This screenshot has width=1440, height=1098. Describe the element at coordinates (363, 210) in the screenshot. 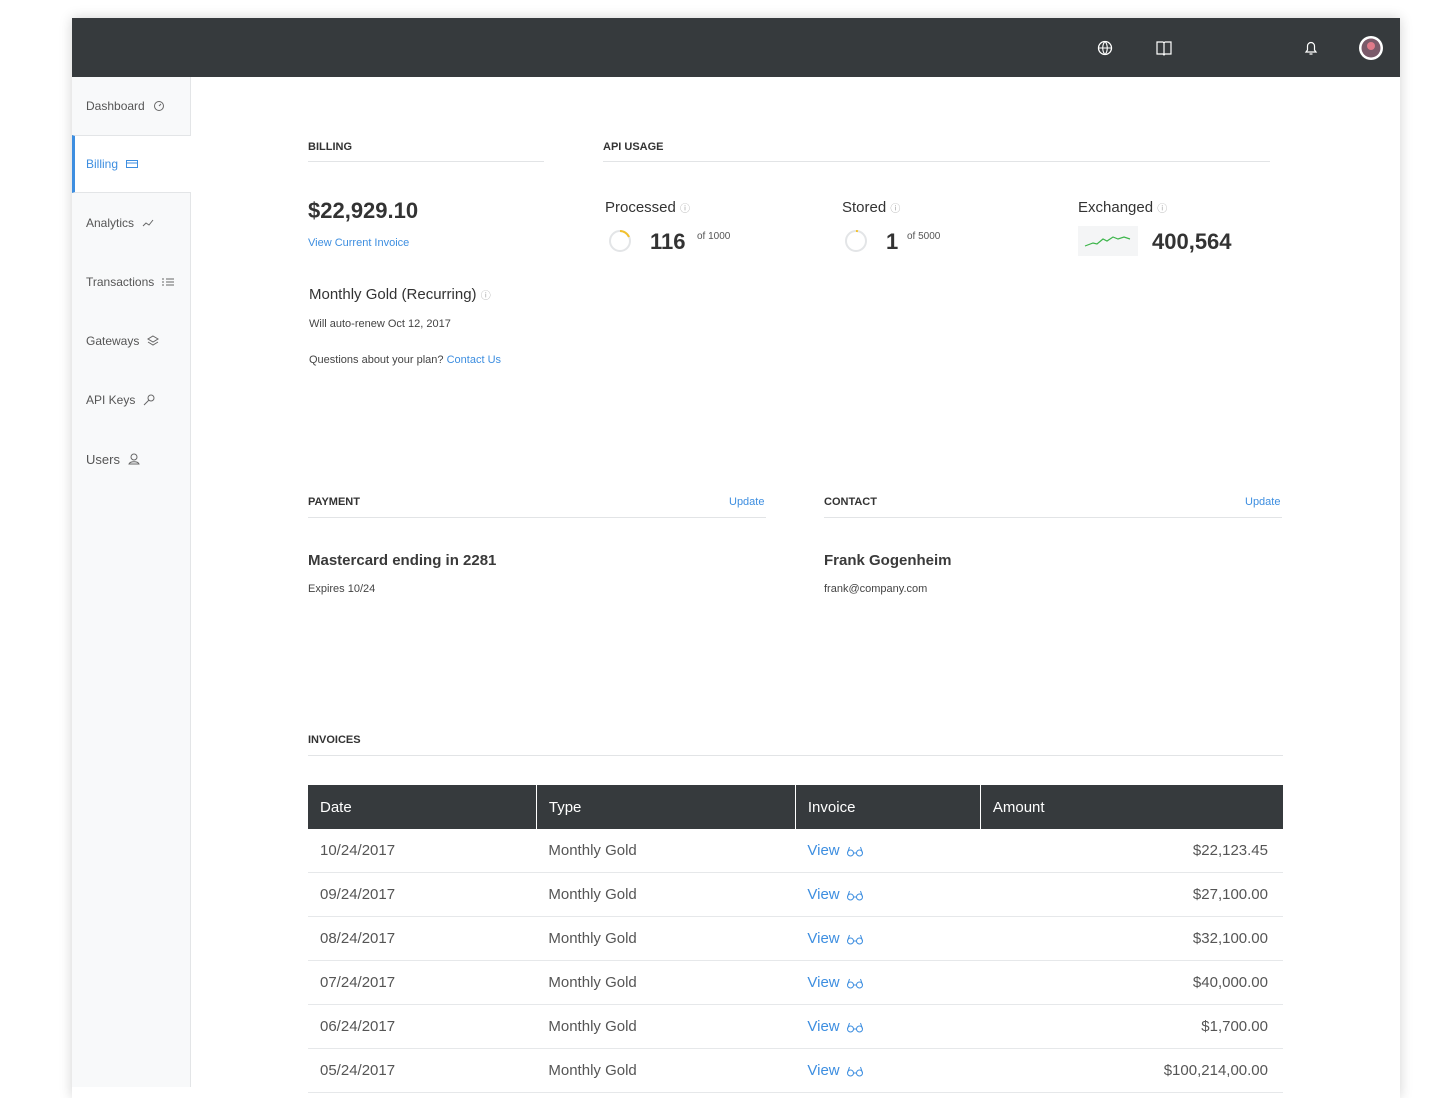

I see `billing-amount: $22,929.10` at that location.